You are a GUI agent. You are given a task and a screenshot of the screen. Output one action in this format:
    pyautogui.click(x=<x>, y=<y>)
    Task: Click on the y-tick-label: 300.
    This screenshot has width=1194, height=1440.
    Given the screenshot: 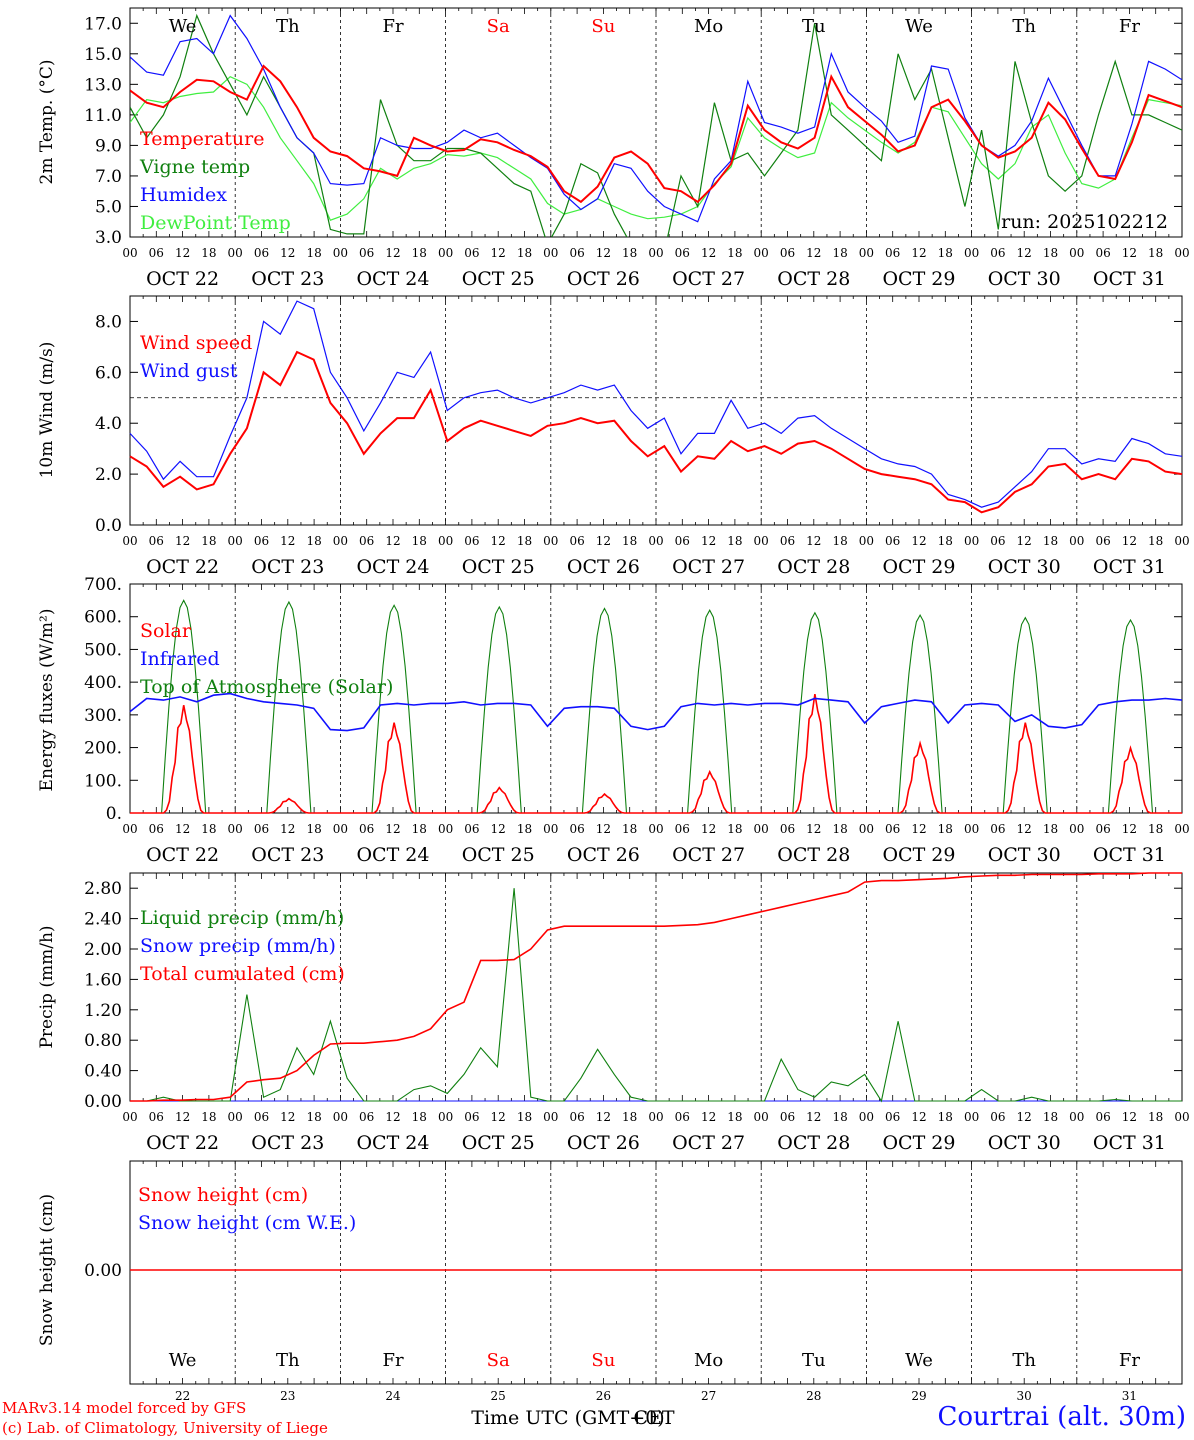 What is the action you would take?
    pyautogui.click(x=103, y=716)
    